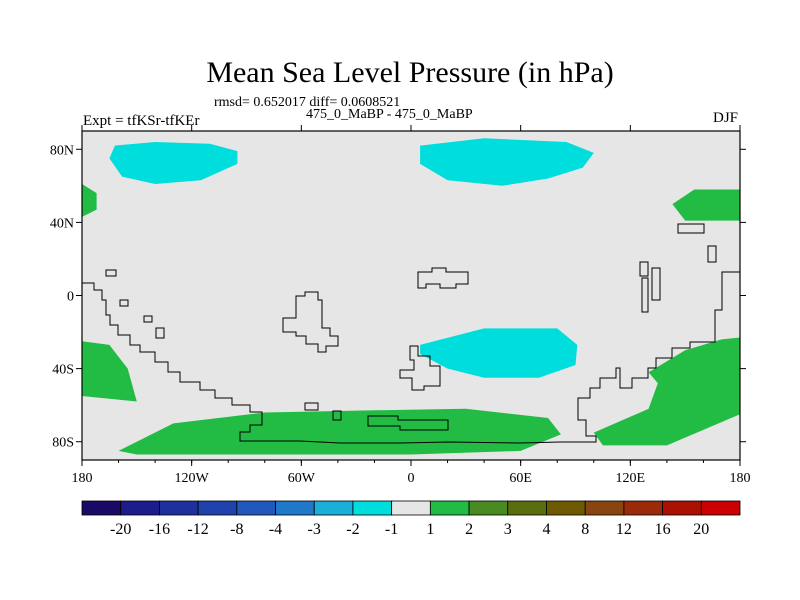 The height and width of the screenshot is (600, 800). I want to click on season-label: DJF, so click(726, 118).